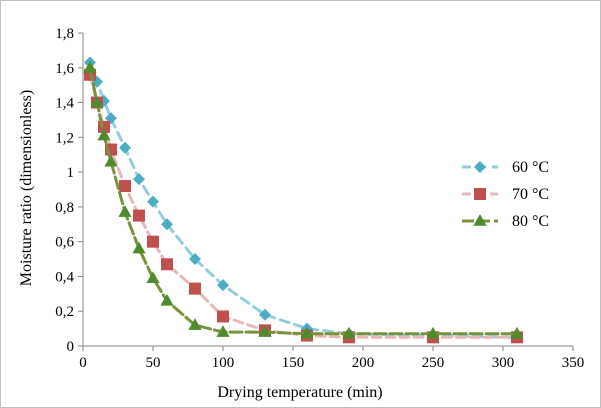 This screenshot has width=601, height=408. Describe the element at coordinates (153, 363) in the screenshot. I see `x-tick-label: 50` at that location.